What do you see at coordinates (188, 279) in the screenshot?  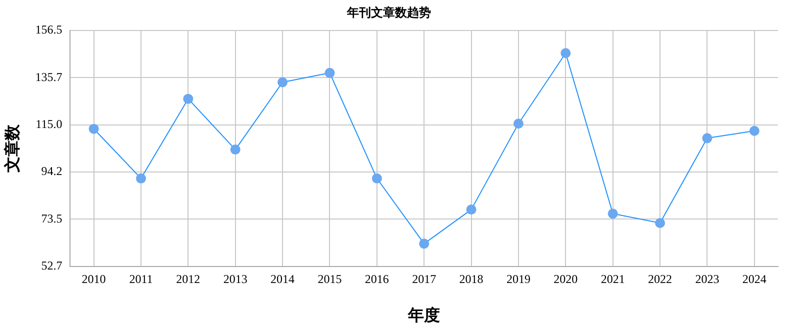 I see `x-tick-label: 2012` at bounding box center [188, 279].